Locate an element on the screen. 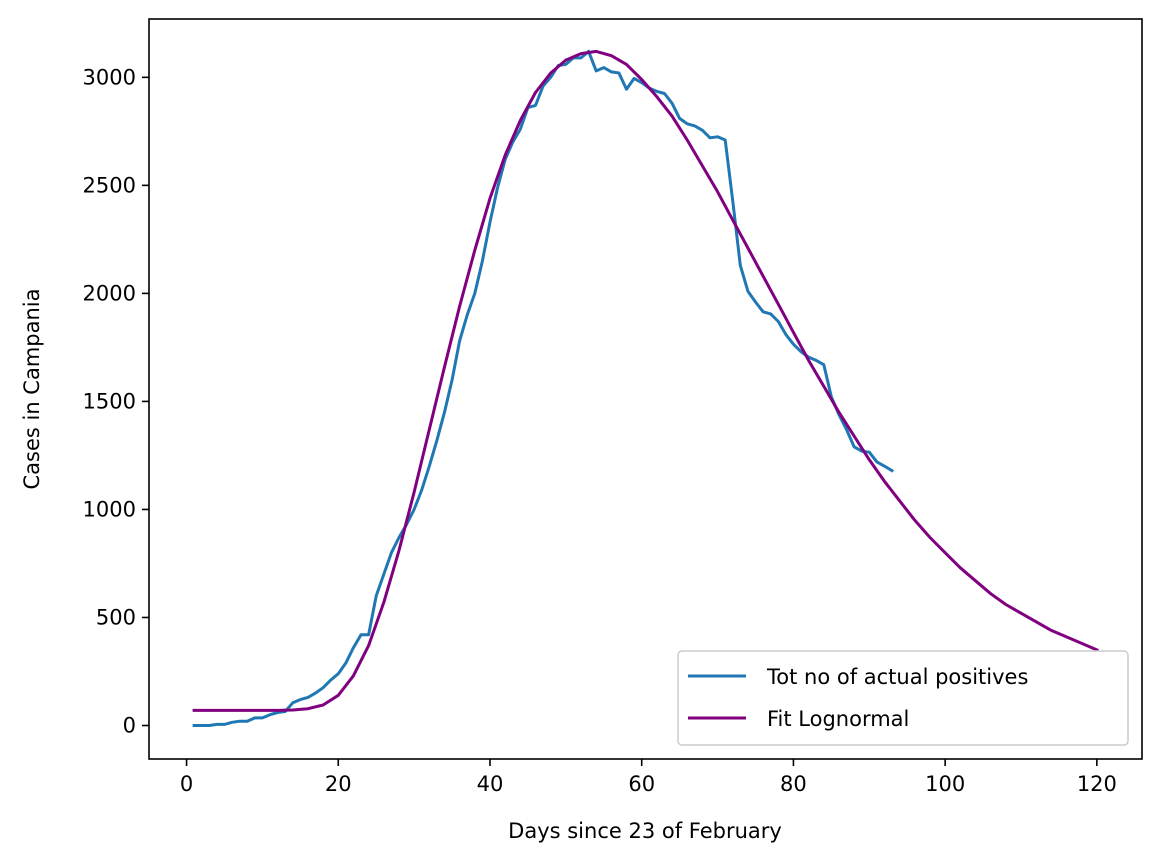  y-axis: 0 500 1000 1500 2000 2500 3000 is located at coordinates (116, 401).